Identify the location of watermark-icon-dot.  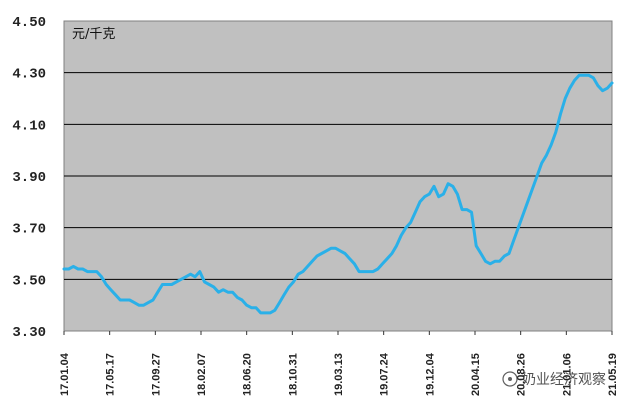
(510, 379).